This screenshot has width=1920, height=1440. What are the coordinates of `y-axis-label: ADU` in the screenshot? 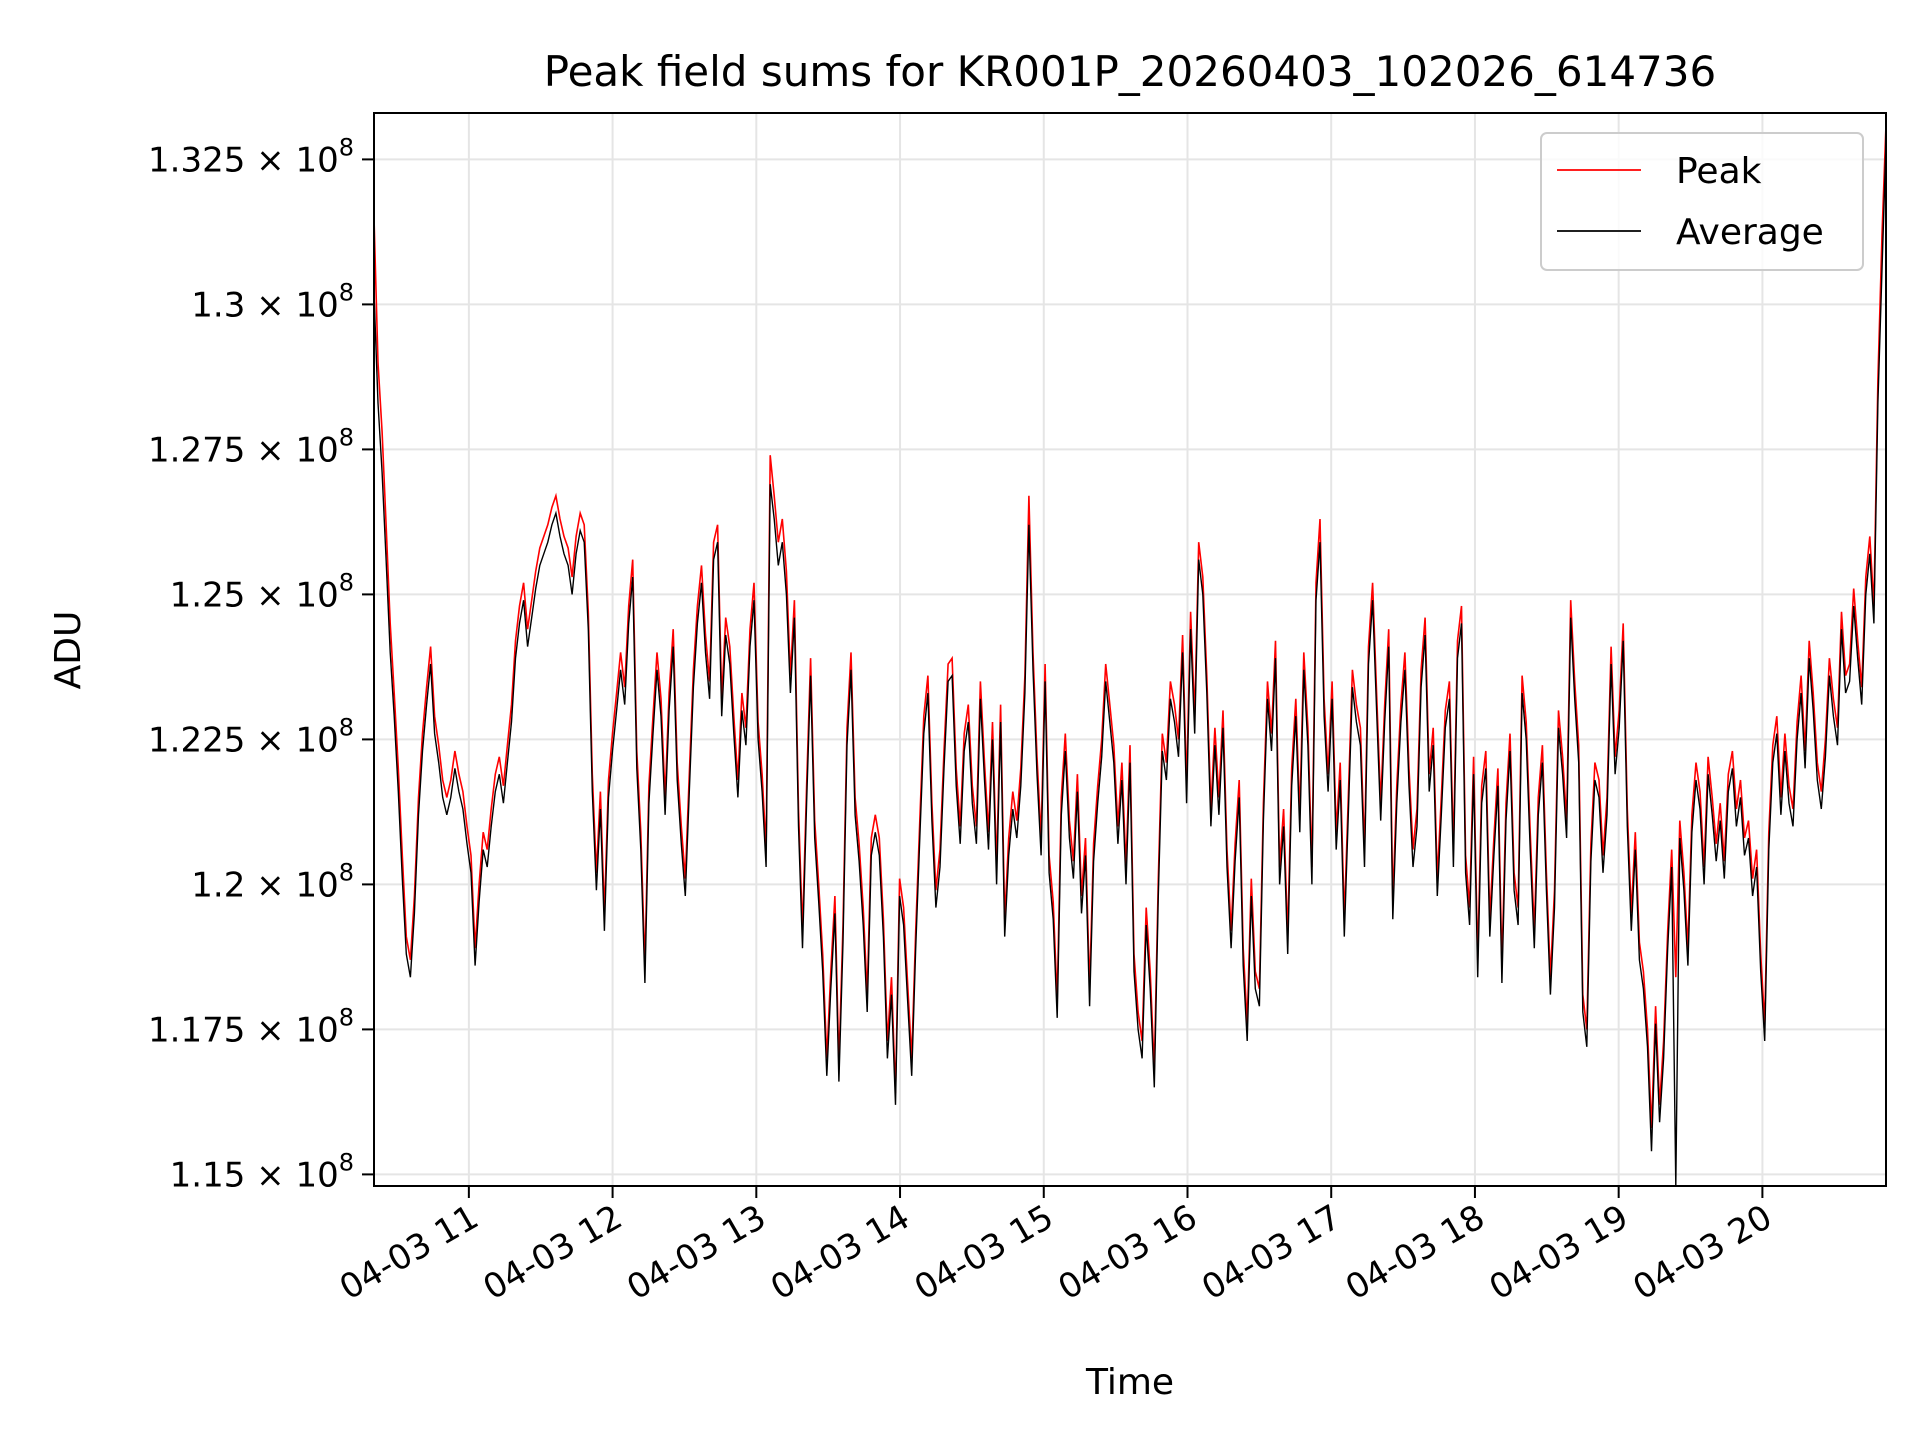 It's located at (68, 650).